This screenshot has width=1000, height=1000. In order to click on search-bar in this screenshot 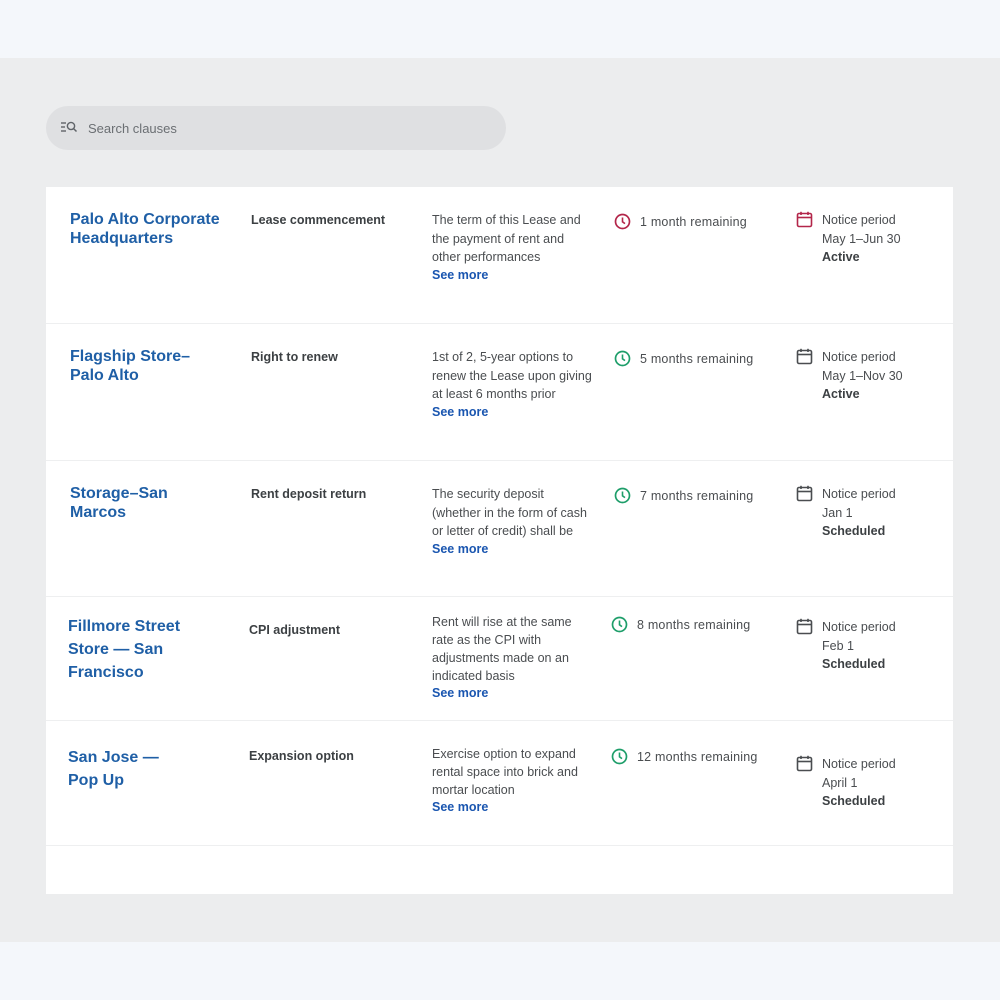, I will do `click(276, 128)`.